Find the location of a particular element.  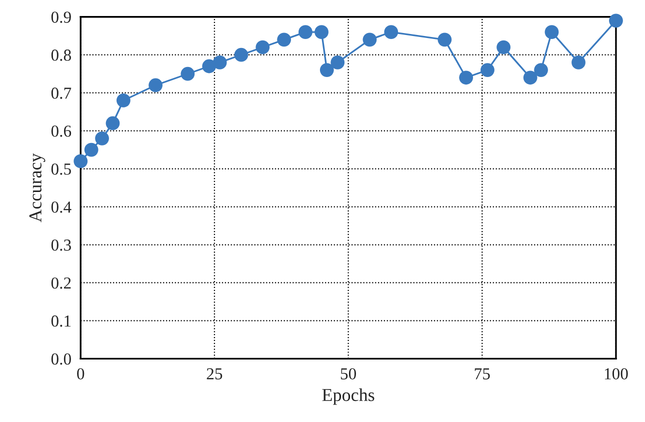

x-tick-label: 75 is located at coordinates (482, 374).